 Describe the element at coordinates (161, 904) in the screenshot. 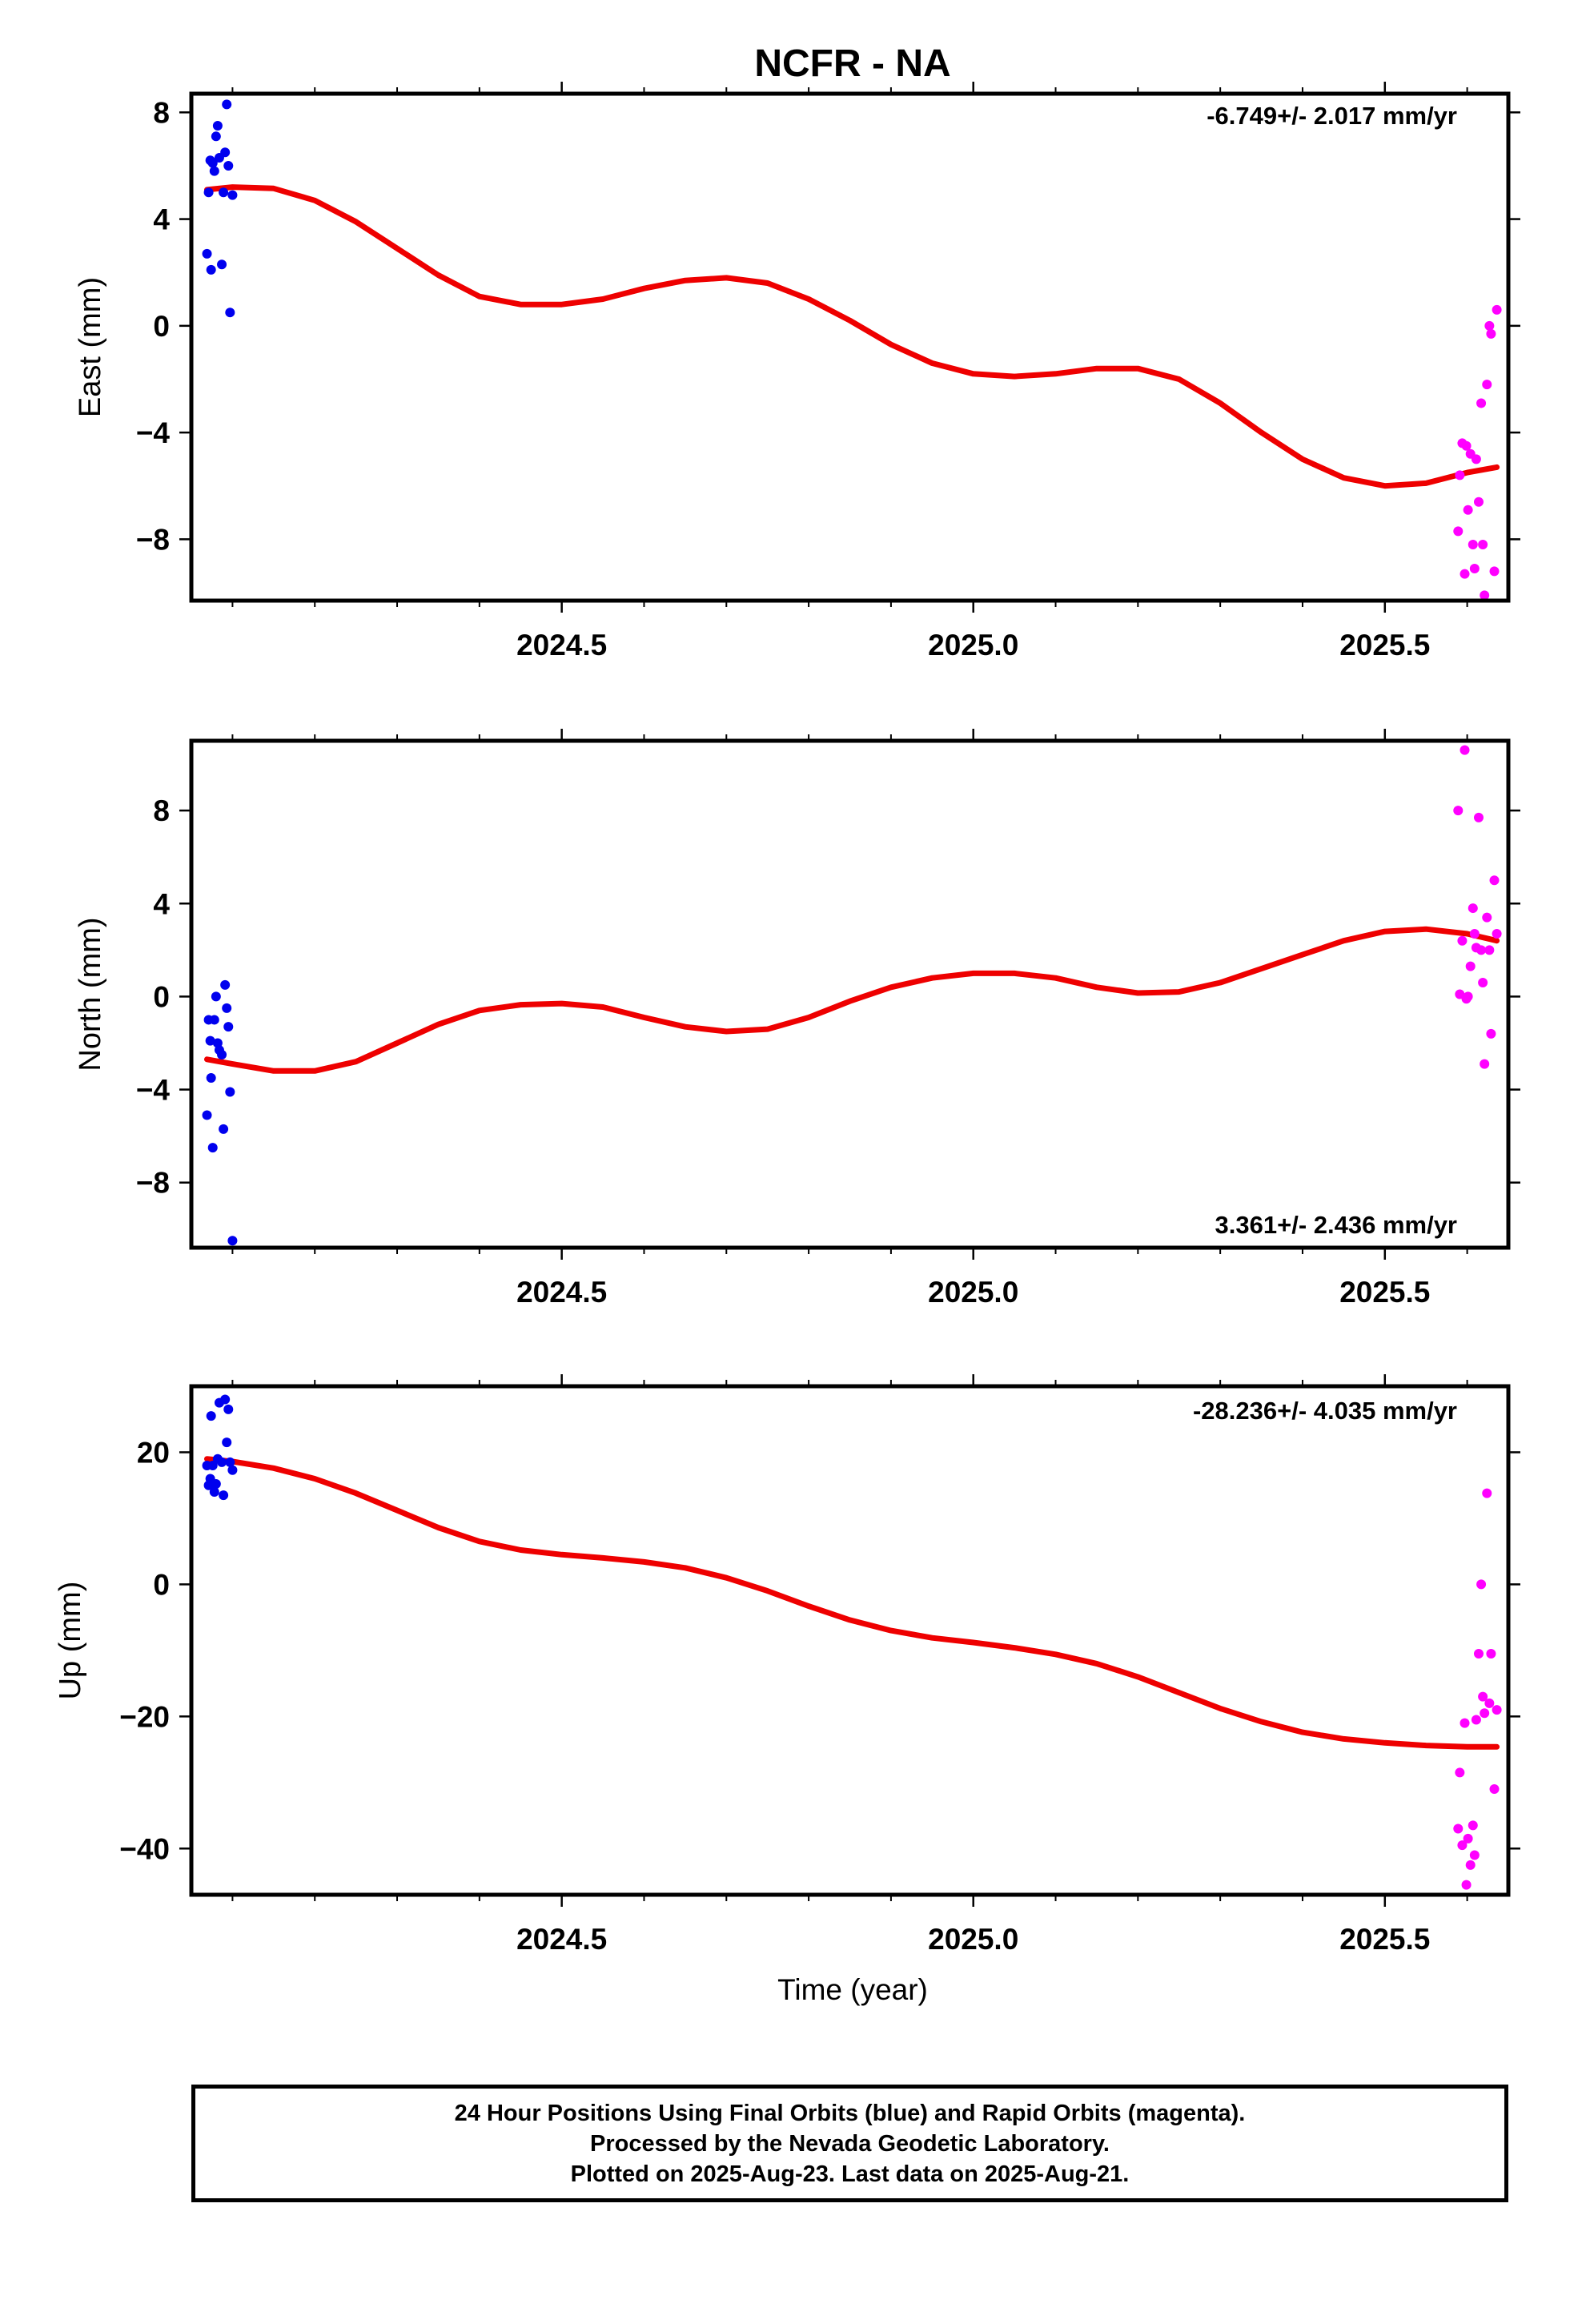

I see `north-y-tick-label: 4` at that location.